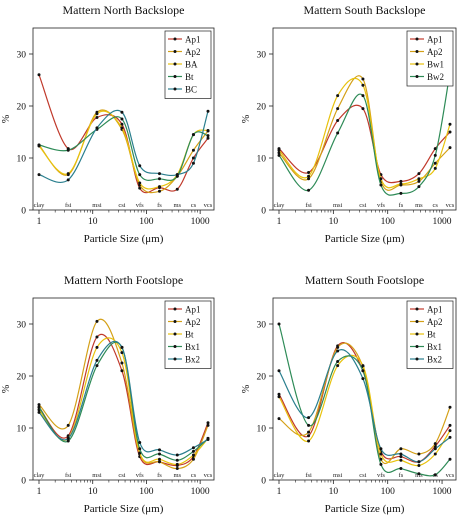  Describe the element at coordinates (364, 144) in the screenshot. I see `series-line-ap1` at that location.